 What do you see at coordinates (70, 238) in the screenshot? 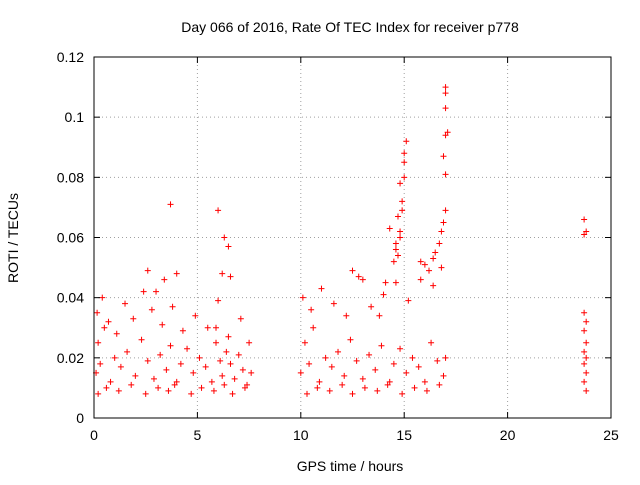
I see `y-tick-label: 0.06` at bounding box center [70, 238].